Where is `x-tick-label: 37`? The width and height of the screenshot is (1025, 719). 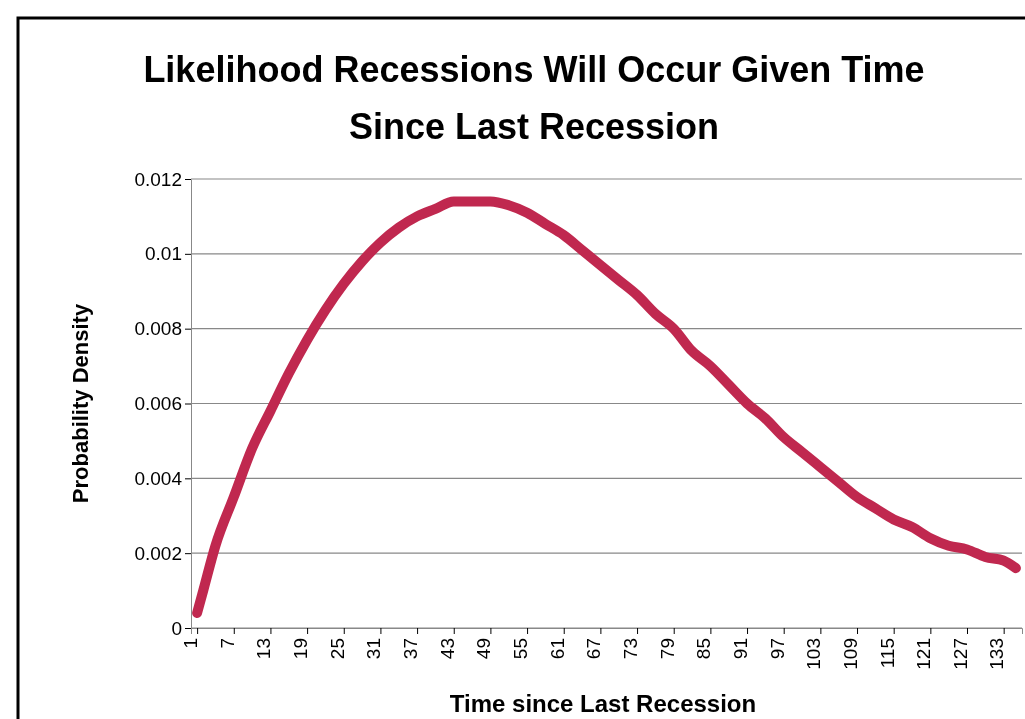 x-tick-label: 37 is located at coordinates (410, 649).